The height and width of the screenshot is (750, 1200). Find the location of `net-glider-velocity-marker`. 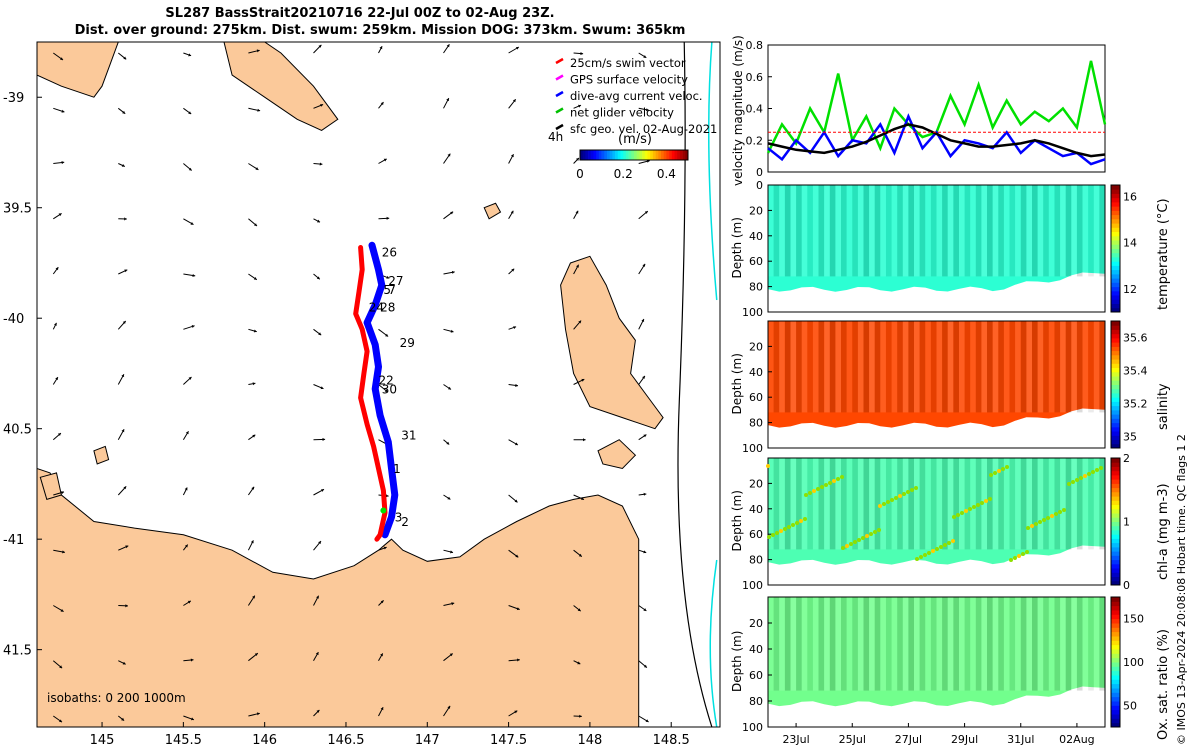

net-glider-velocity-marker is located at coordinates (383, 510).